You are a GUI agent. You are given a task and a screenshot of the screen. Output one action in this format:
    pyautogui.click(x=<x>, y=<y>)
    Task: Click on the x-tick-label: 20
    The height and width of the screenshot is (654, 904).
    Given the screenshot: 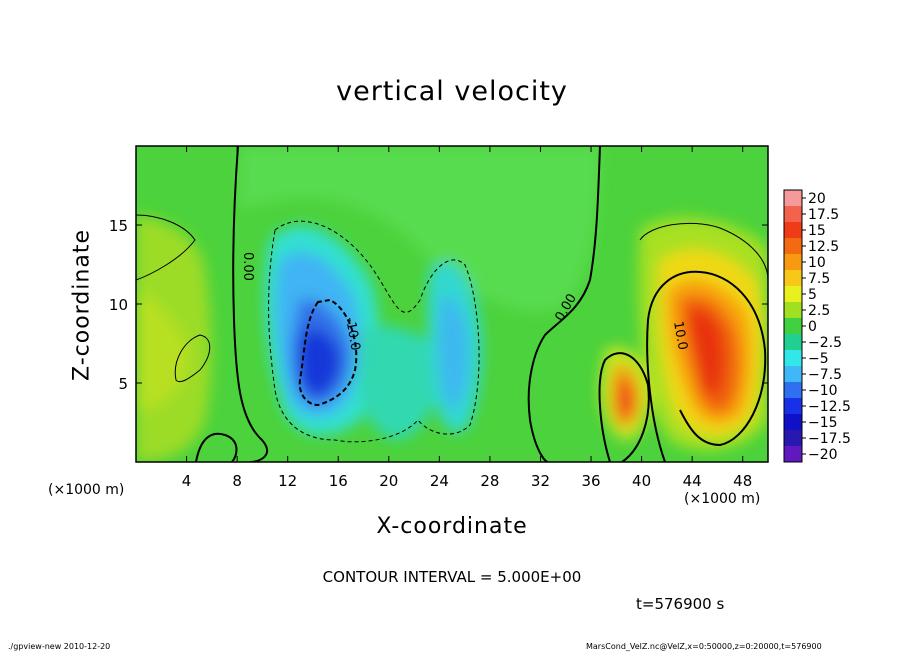 What is the action you would take?
    pyautogui.click(x=388, y=481)
    